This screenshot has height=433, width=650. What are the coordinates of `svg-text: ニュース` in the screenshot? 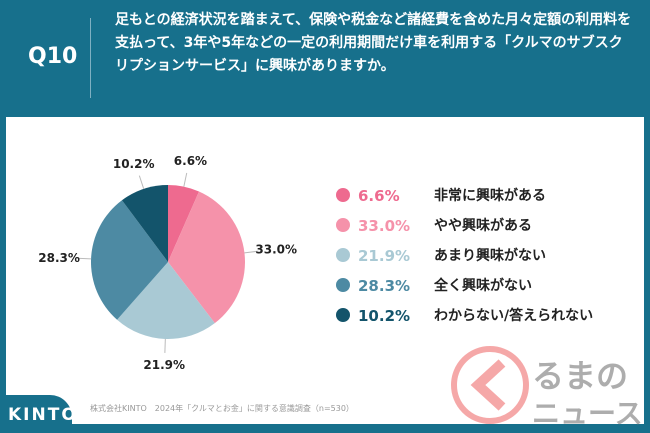 It's located at (587, 413).